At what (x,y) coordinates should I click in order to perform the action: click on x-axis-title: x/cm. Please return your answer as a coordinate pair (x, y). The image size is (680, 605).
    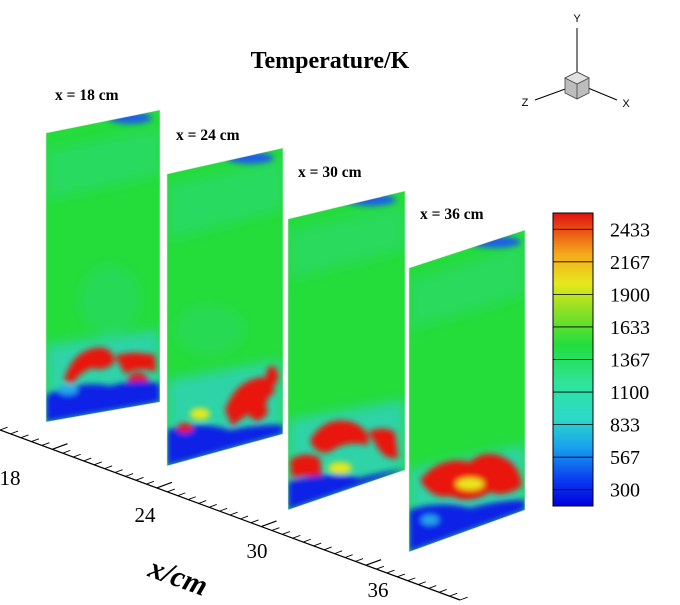
    Looking at the image, I should click on (177, 577).